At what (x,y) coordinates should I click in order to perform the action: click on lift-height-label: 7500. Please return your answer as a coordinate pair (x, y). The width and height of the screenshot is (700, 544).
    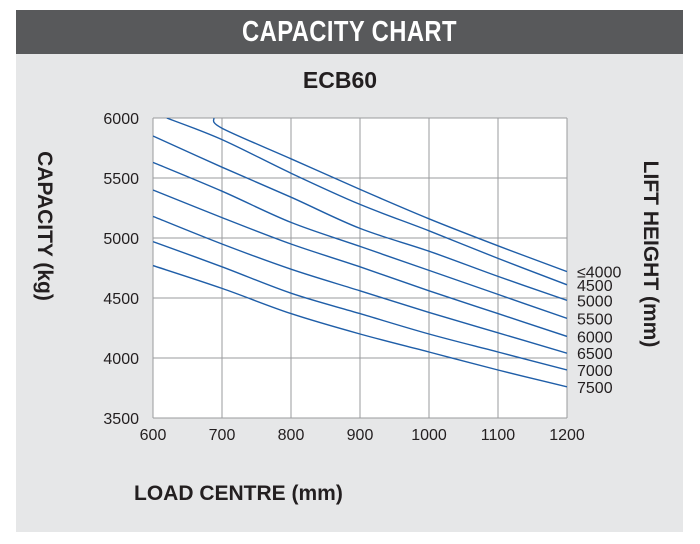
    Looking at the image, I should click on (595, 388).